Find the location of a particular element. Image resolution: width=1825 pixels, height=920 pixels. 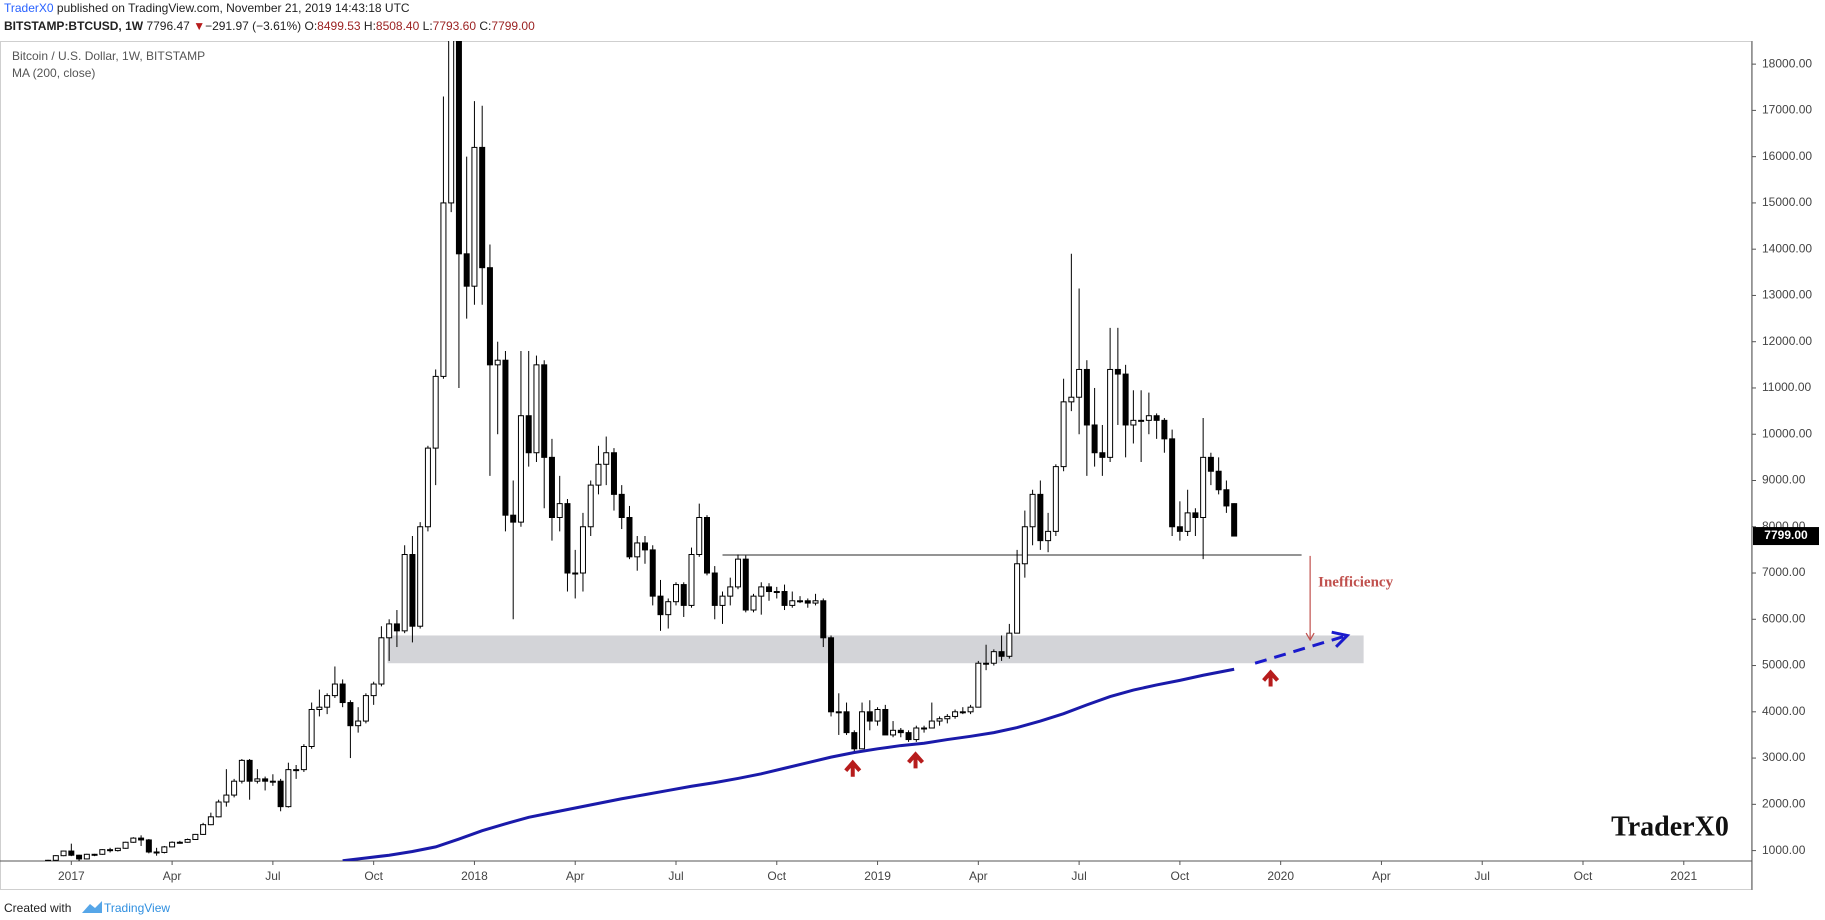

y-tick-label: 18000.00 is located at coordinates (1787, 63).